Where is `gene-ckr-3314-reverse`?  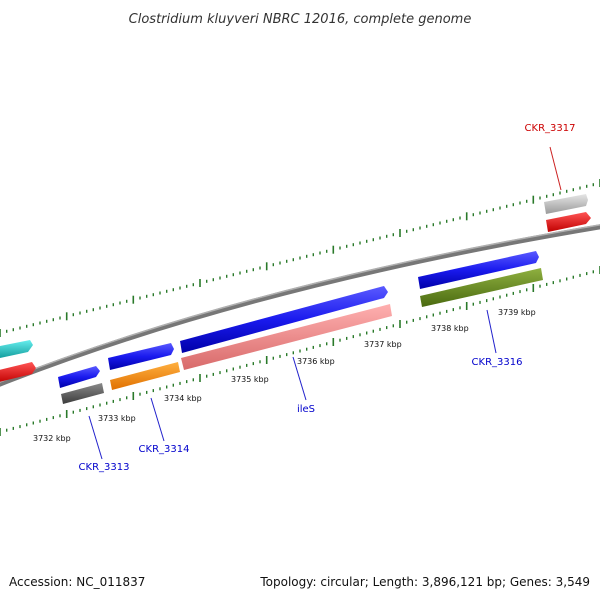 gene-ckr-3314-reverse is located at coordinates (145, 376).